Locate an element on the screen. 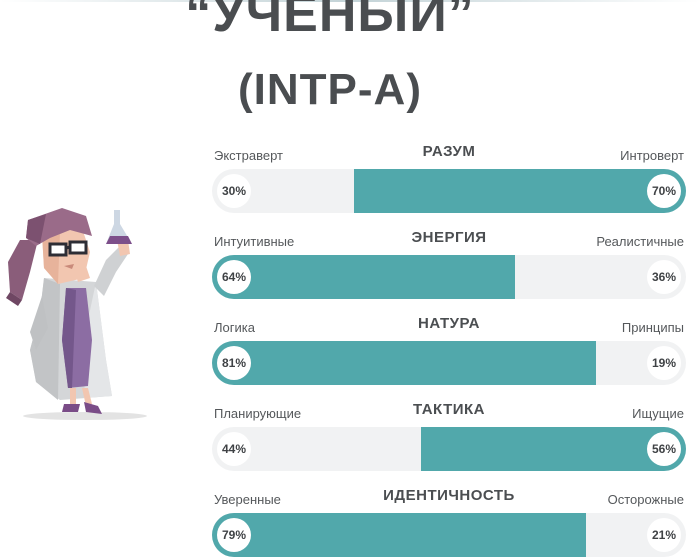  right-percentage: 56% is located at coordinates (664, 449).